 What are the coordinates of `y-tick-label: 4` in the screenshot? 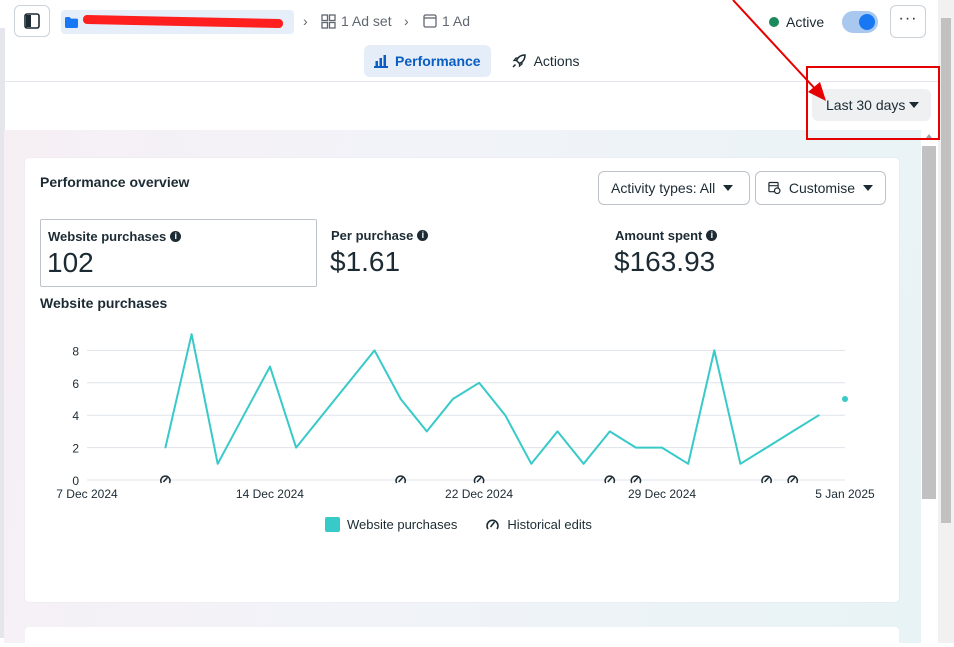 It's located at (75, 416).